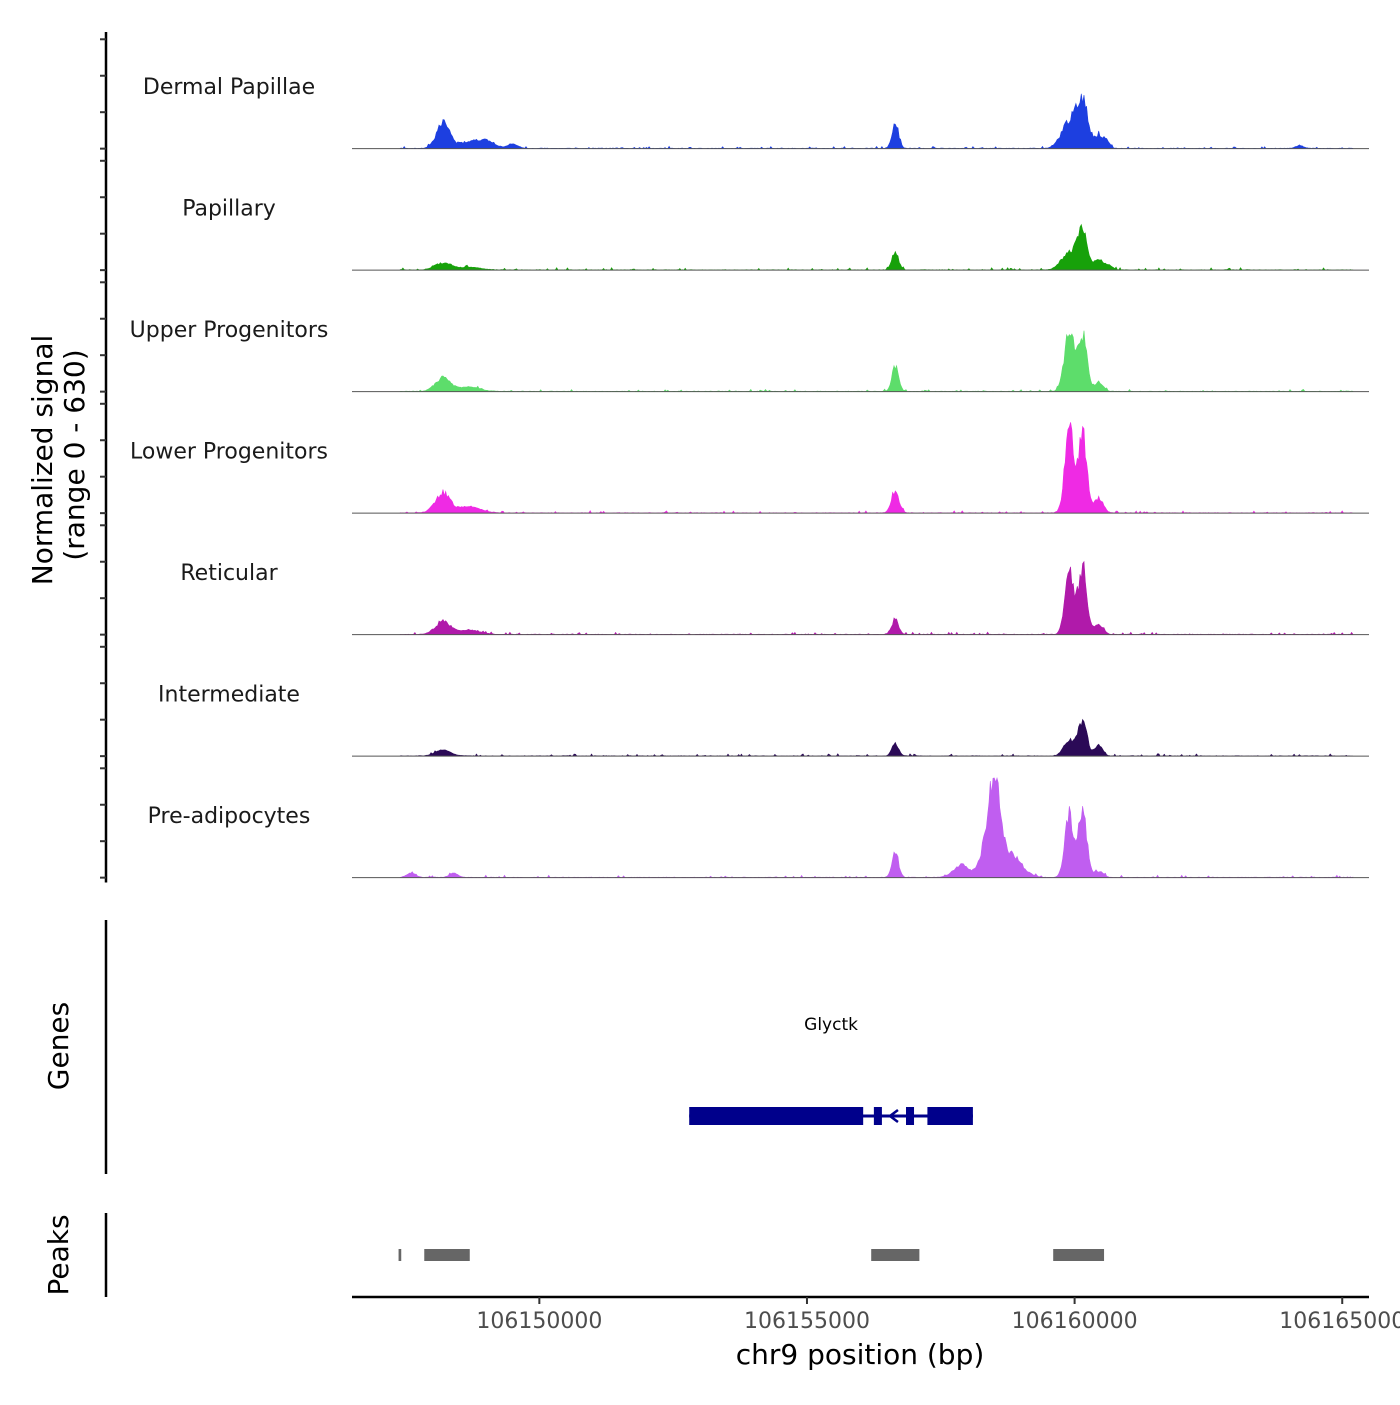 This screenshot has height=1405, width=1400. I want to click on signal-y-ticks, so click(103, 458).